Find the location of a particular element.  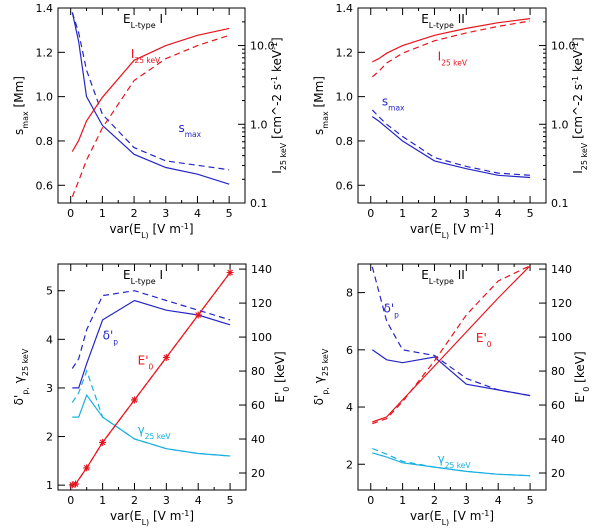

y-tick-label: 5 is located at coordinates (49, 291).